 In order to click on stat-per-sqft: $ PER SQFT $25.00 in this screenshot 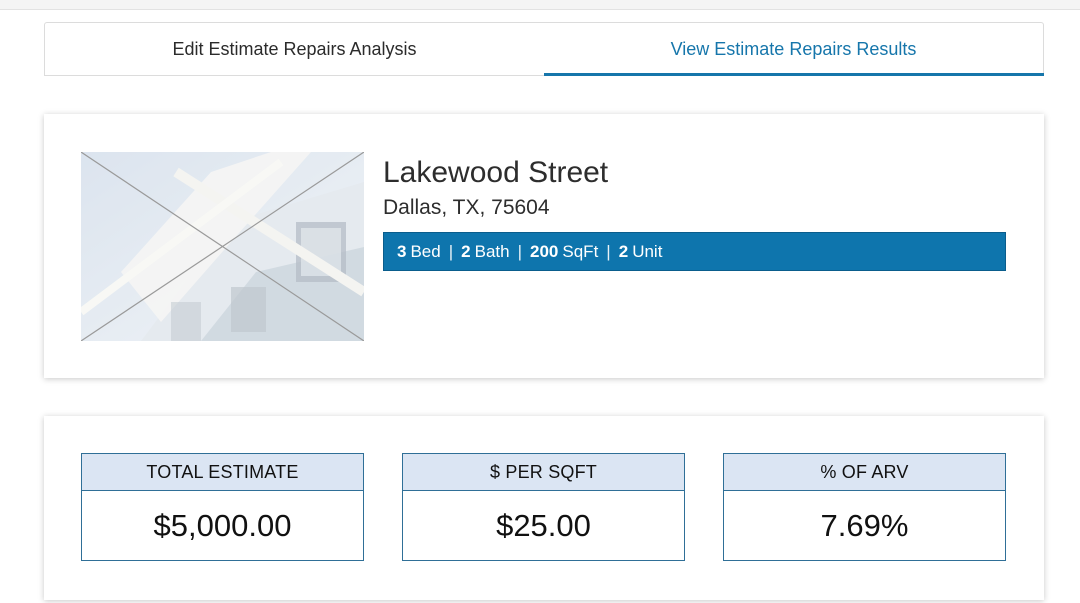, I will do `click(543, 507)`.